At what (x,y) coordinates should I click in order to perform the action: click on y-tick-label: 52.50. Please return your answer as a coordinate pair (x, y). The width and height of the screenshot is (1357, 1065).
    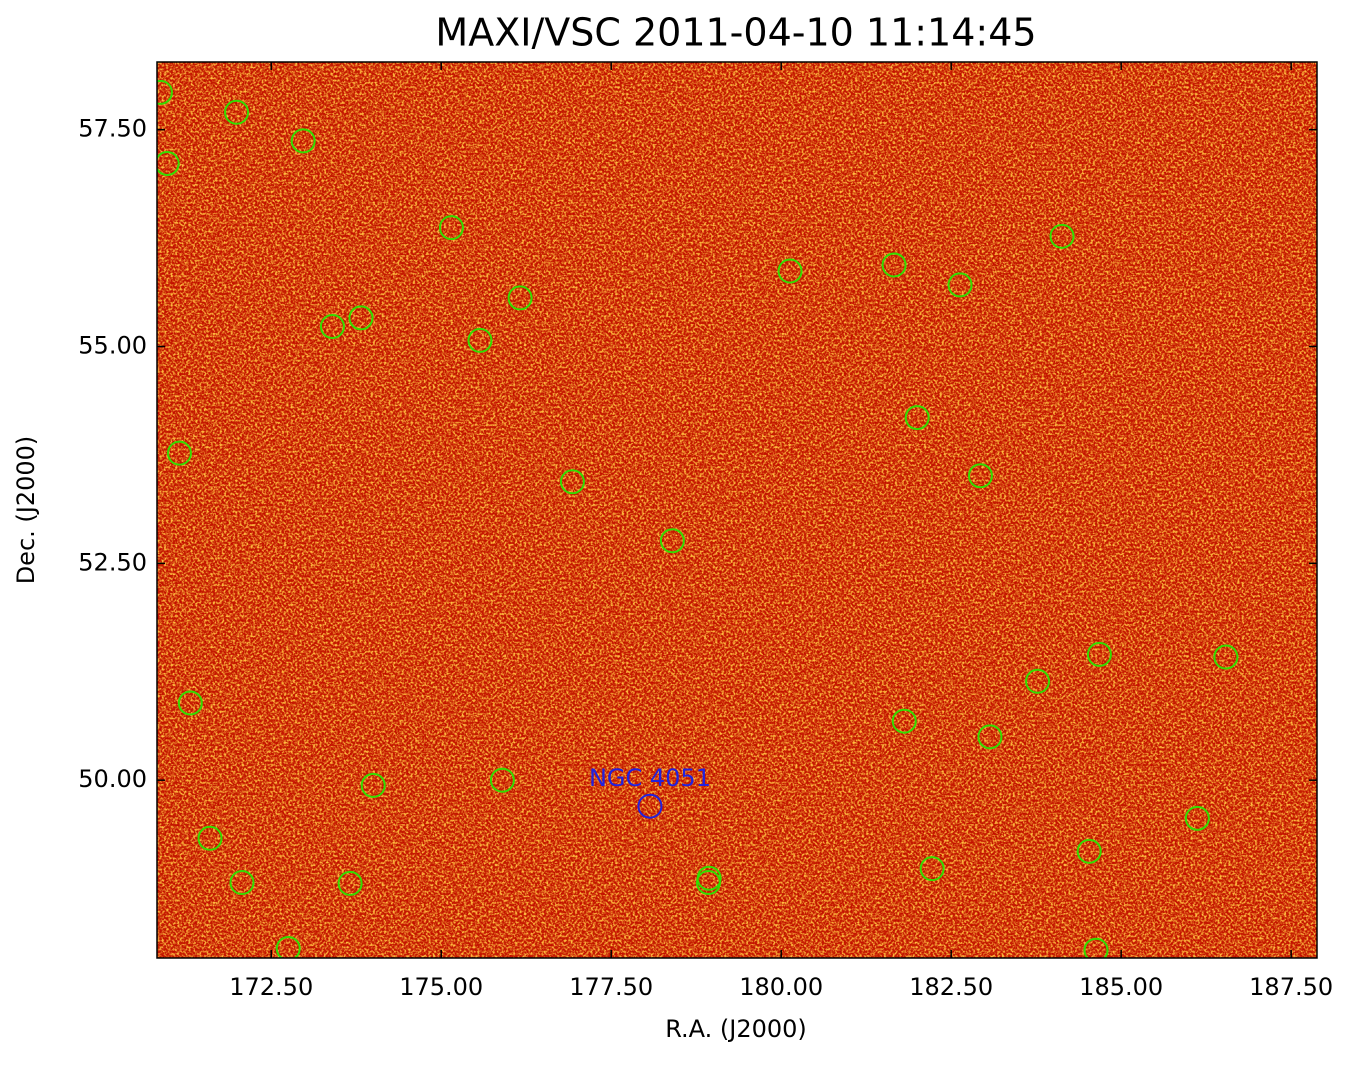
    Looking at the image, I should click on (112, 562).